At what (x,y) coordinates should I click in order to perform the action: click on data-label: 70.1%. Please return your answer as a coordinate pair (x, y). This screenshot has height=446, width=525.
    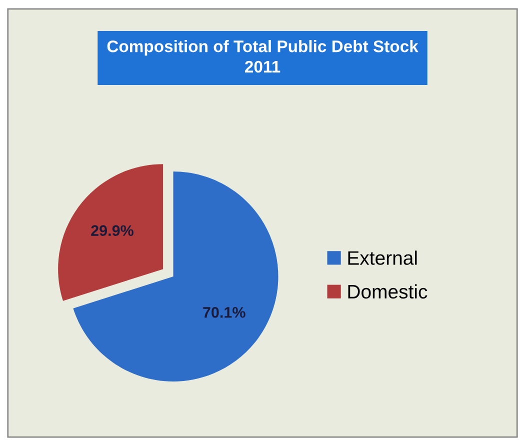
    Looking at the image, I should click on (224, 312).